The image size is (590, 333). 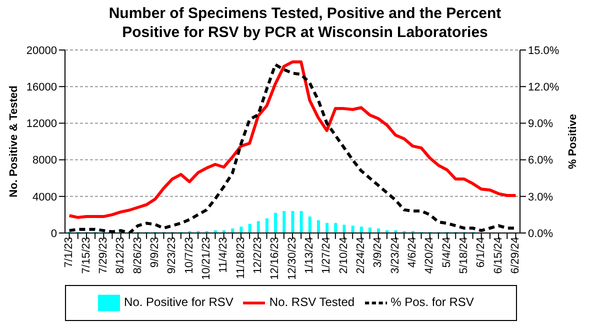 What do you see at coordinates (258, 255) in the screenshot?
I see `x-tick-label: 12/2/23` at bounding box center [258, 255].